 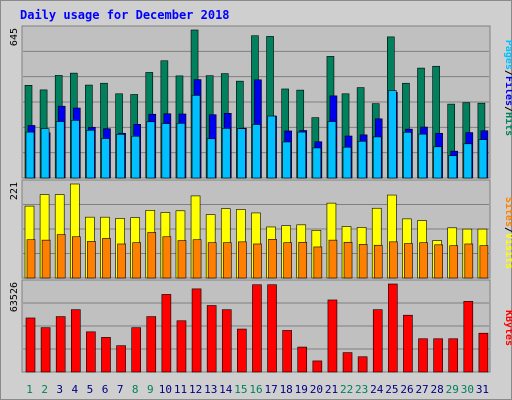 What do you see at coordinates (346, 389) in the screenshot?
I see `day-label: 22` at bounding box center [346, 389].